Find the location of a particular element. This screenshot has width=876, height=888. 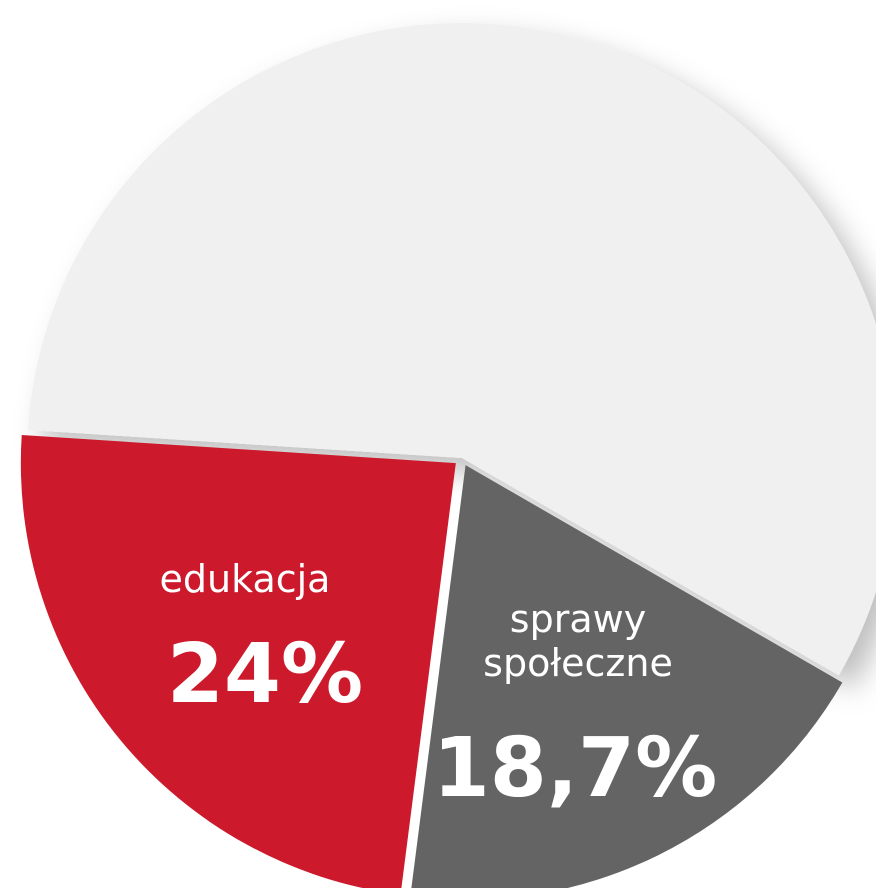

slice-label: sprawy społeczne is located at coordinates (578, 641).